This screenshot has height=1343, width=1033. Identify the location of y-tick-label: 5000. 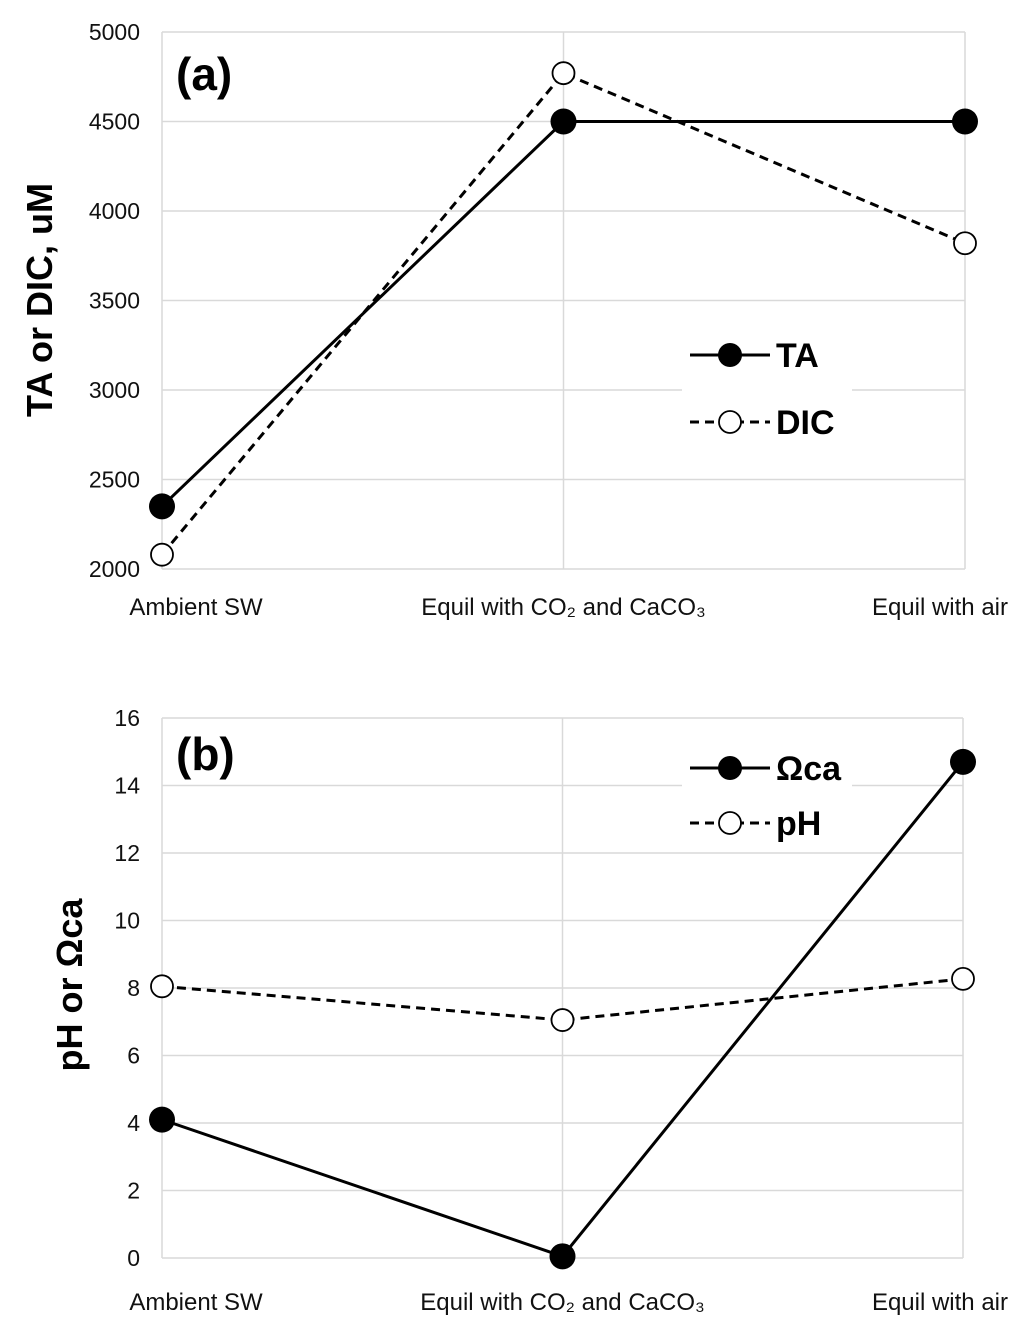
(114, 32).